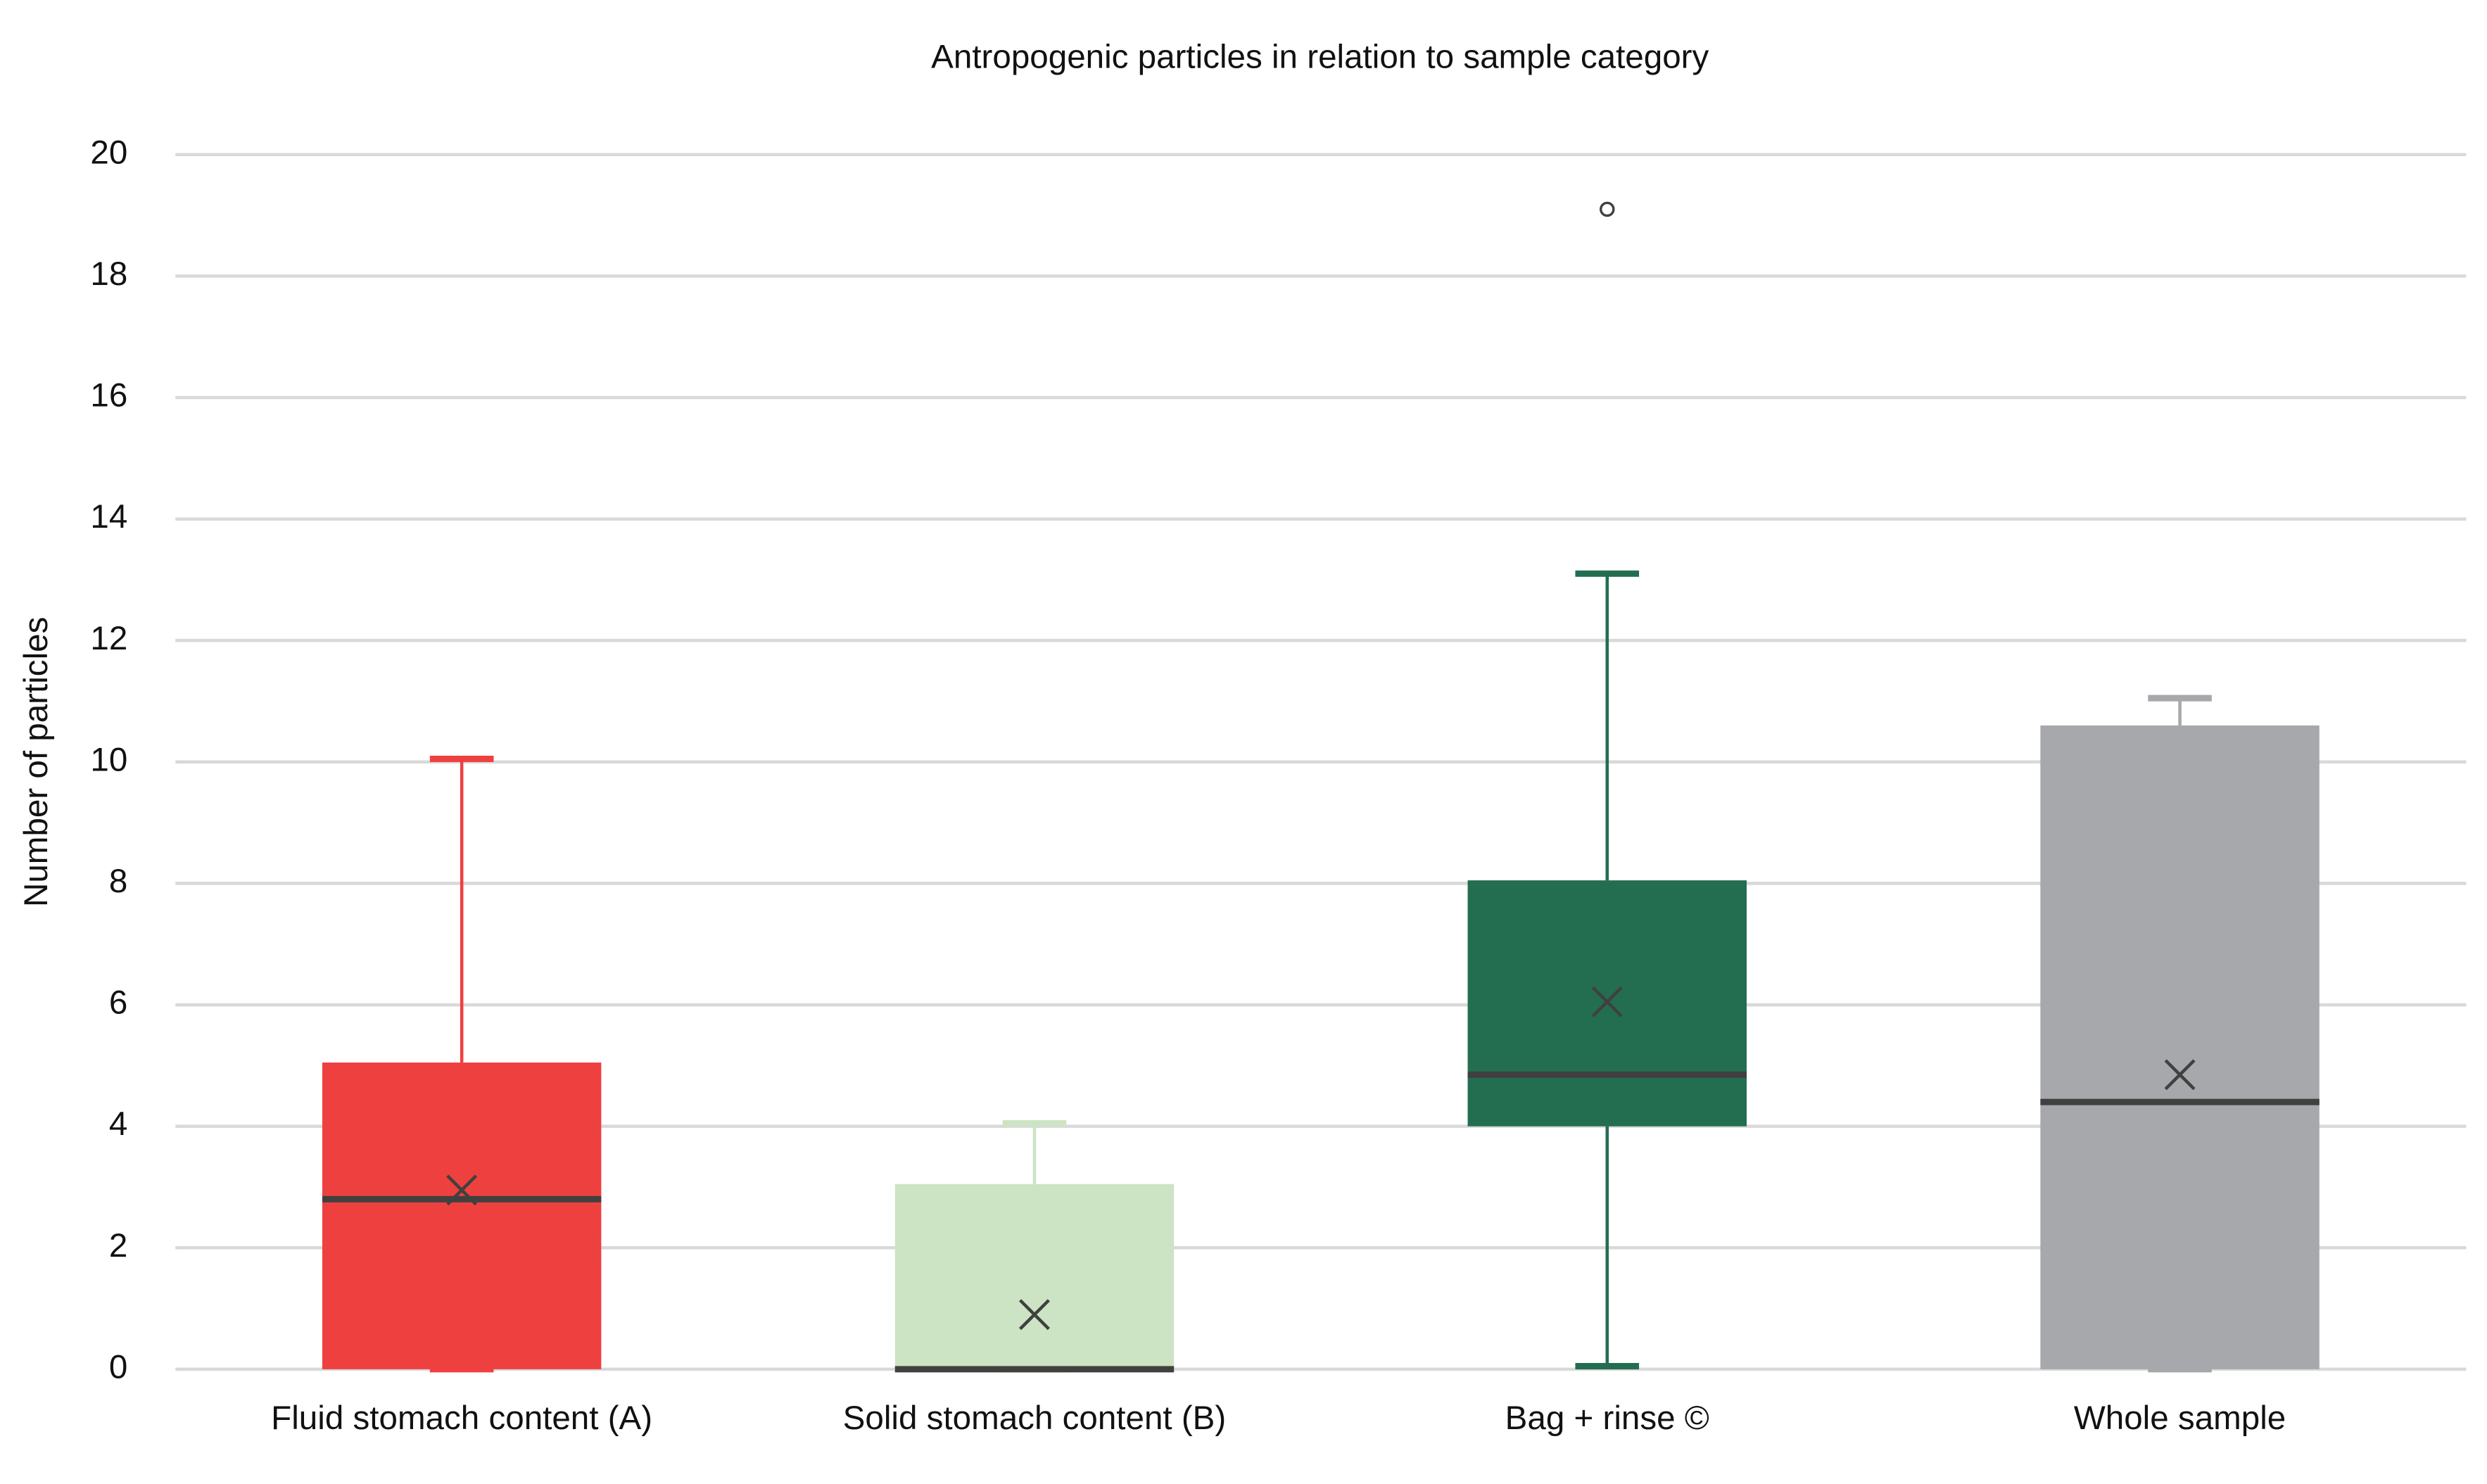  I want to click on y-tick-label: 12, so click(108, 638).